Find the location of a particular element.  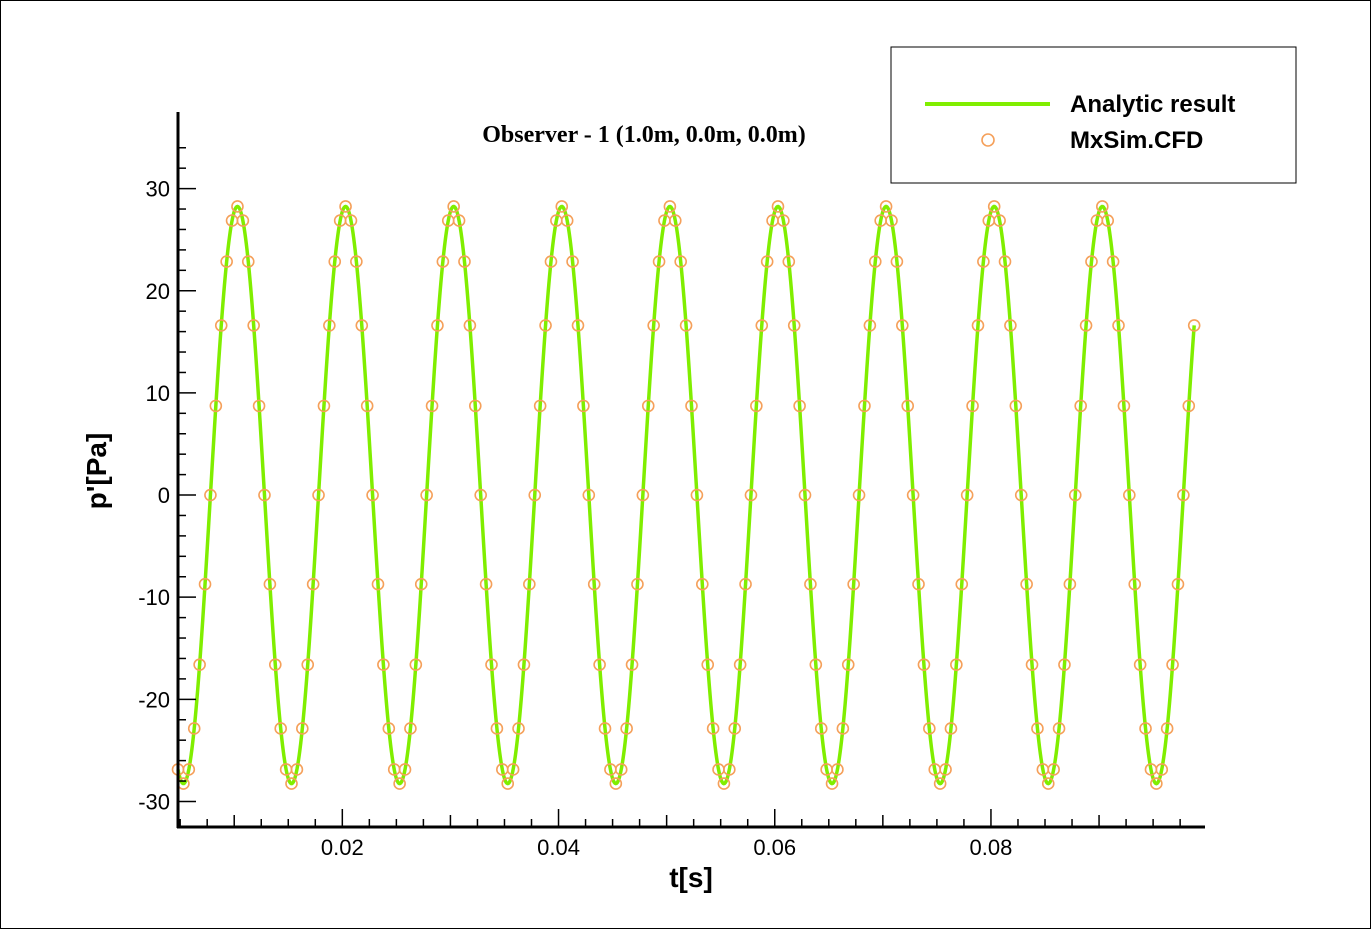

y-tick-label: -20 is located at coordinates (154, 699).